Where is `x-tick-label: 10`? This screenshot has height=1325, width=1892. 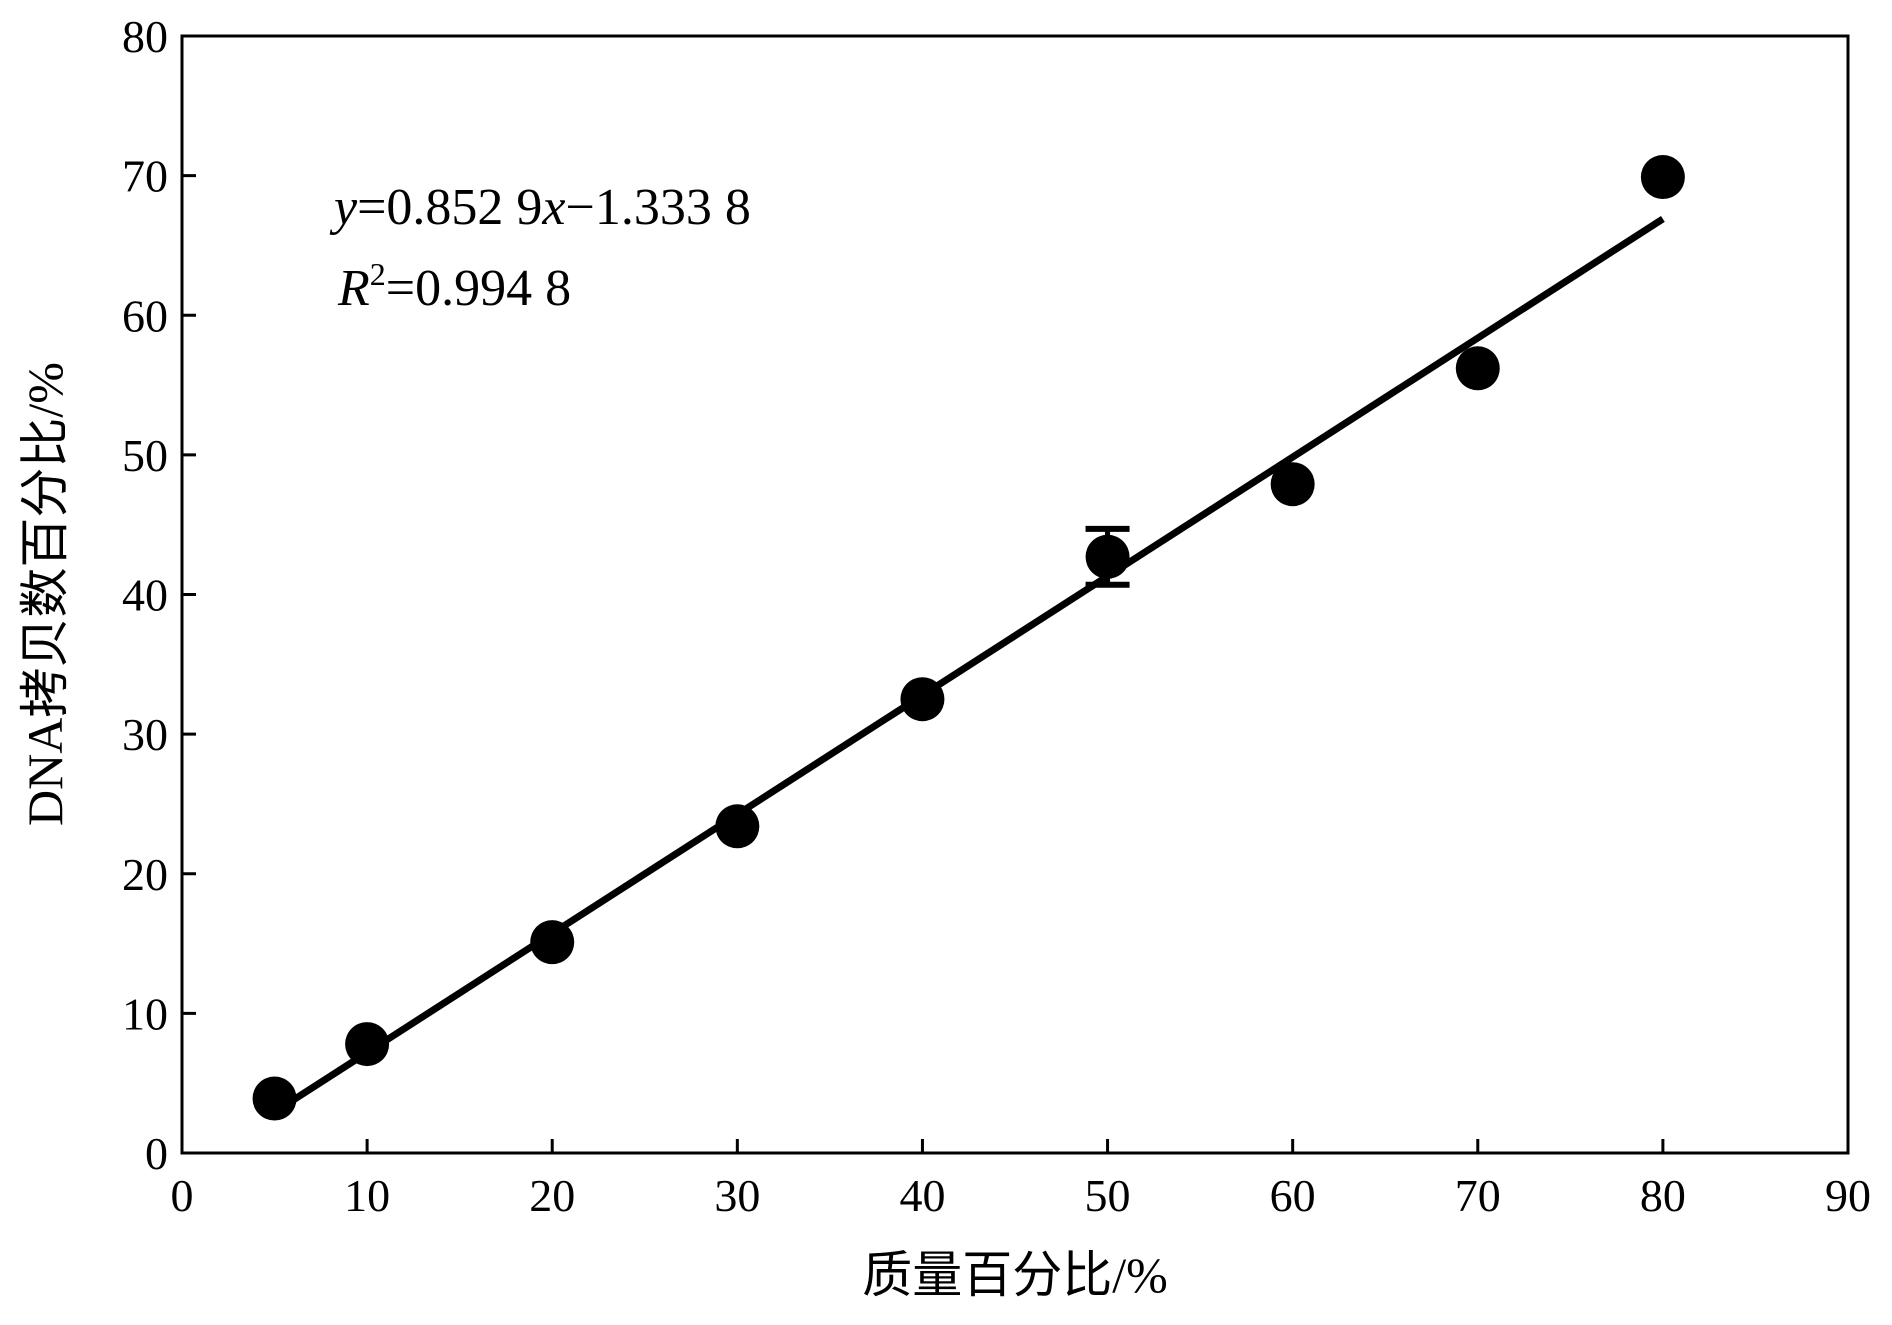
x-tick-label: 10 is located at coordinates (367, 1195).